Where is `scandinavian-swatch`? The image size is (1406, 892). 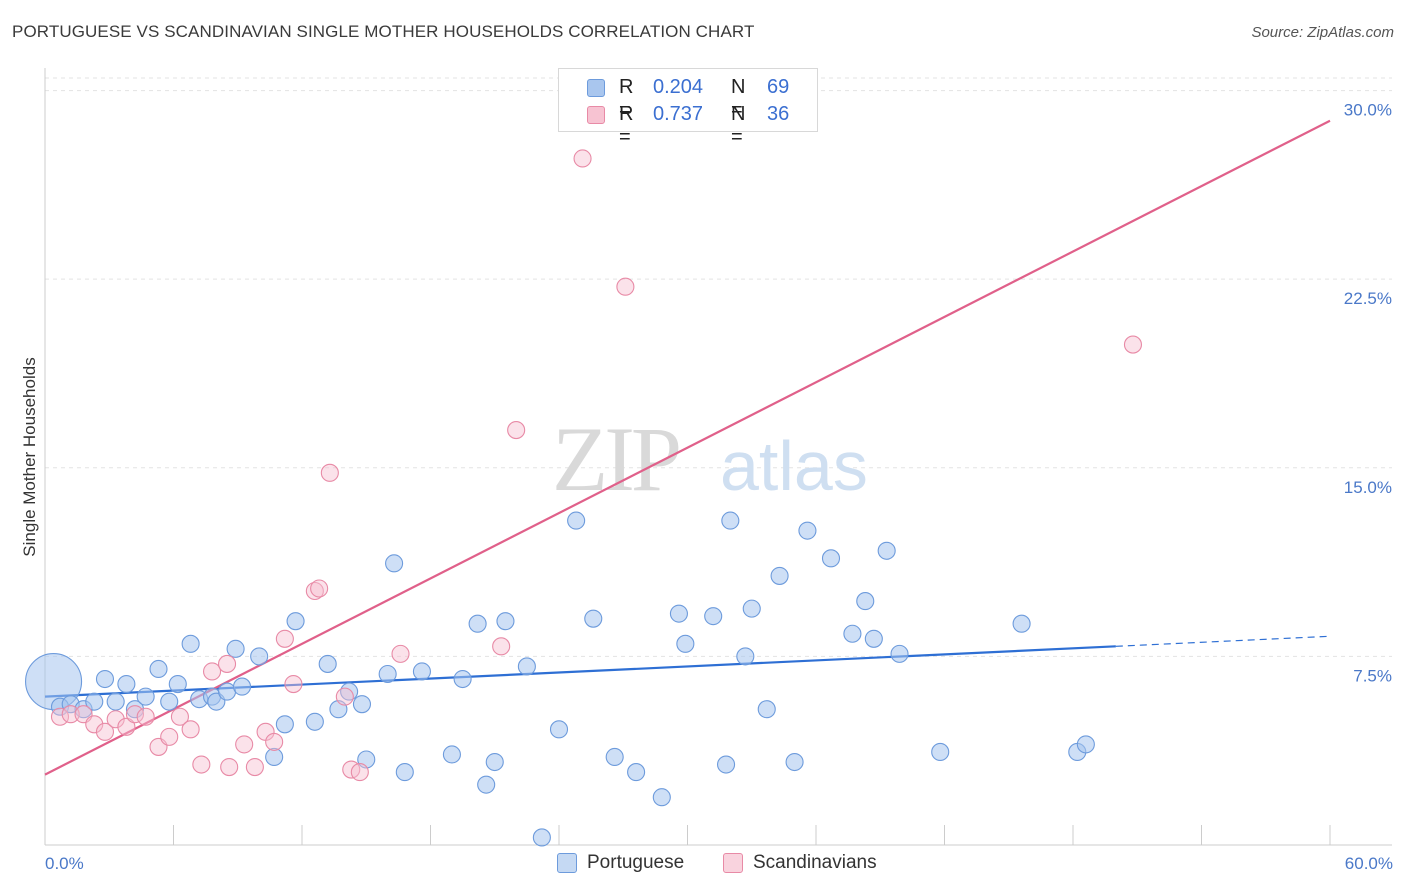 scandinavian-swatch is located at coordinates (596, 115).